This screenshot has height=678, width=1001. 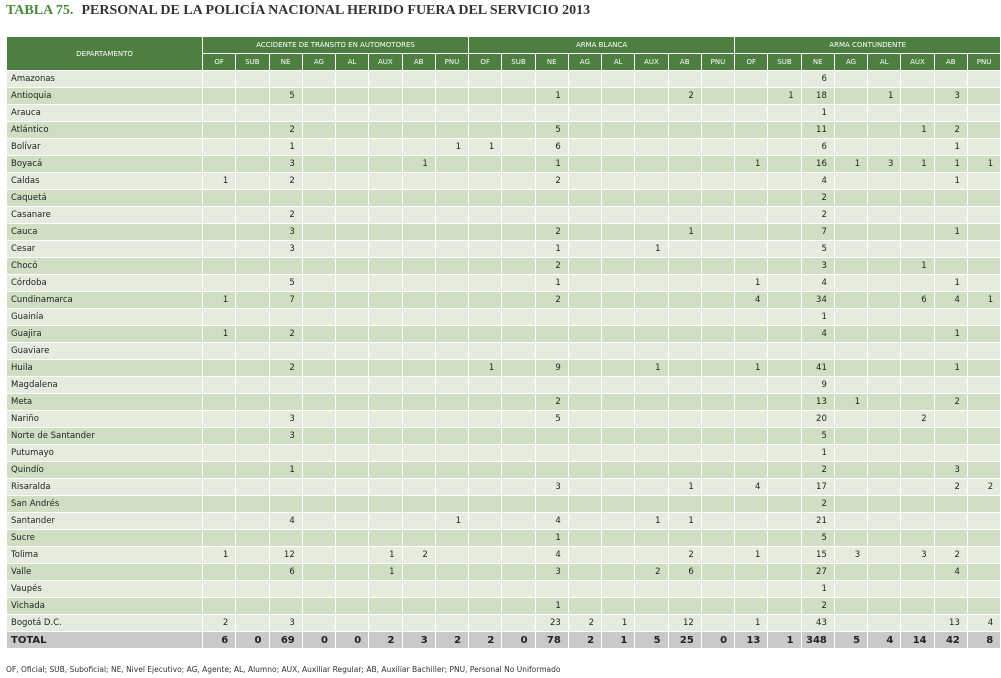 What do you see at coordinates (817, 385) in the screenshot?
I see `cell: 9` at bounding box center [817, 385].